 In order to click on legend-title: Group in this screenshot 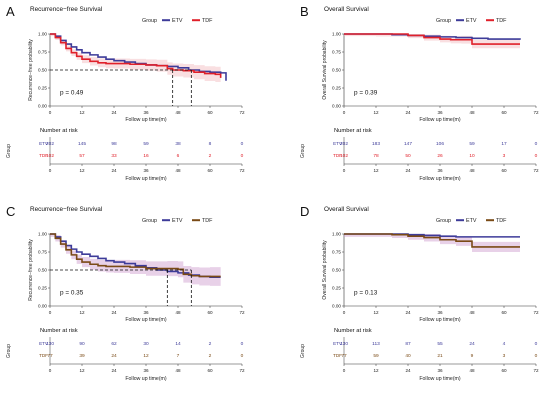, I will do `click(443, 21)`.